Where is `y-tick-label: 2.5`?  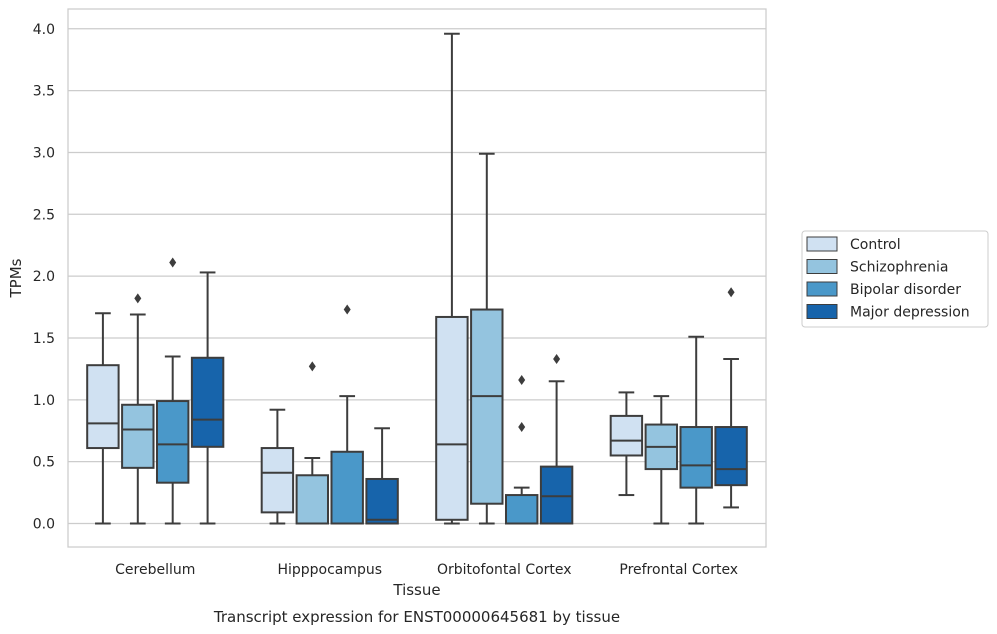 y-tick-label: 2.5 is located at coordinates (44, 215).